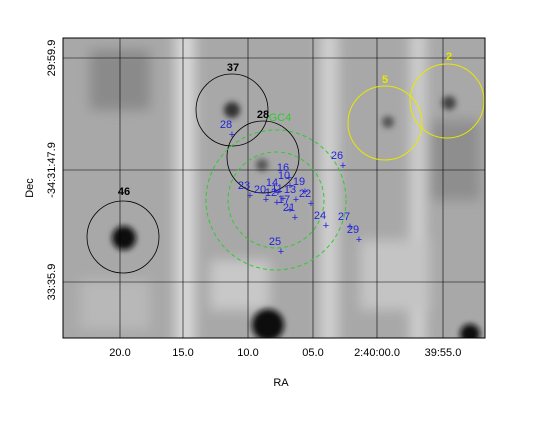  Describe the element at coordinates (182, 353) in the screenshot. I see `x-tick-label: 15.0` at that location.